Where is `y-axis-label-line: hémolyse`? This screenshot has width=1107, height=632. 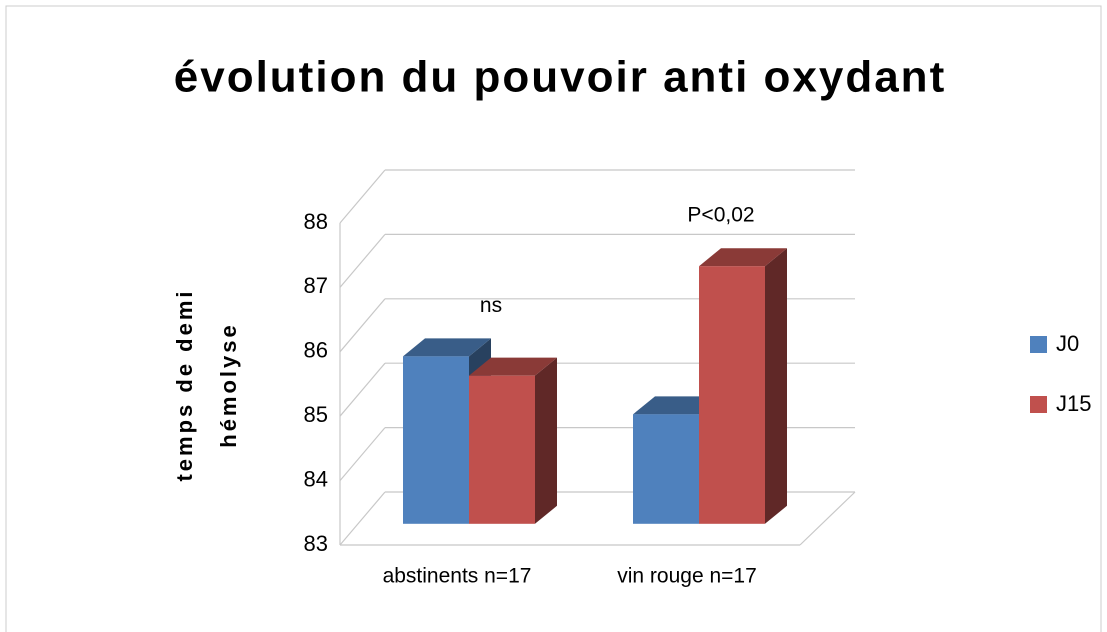
y-axis-label-line: hémolyse is located at coordinates (228, 385).